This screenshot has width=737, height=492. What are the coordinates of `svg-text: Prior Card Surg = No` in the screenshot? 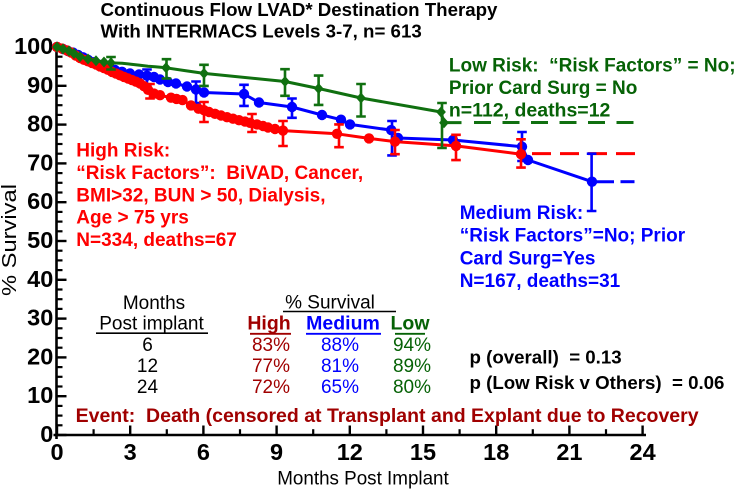 It's located at (543, 88).